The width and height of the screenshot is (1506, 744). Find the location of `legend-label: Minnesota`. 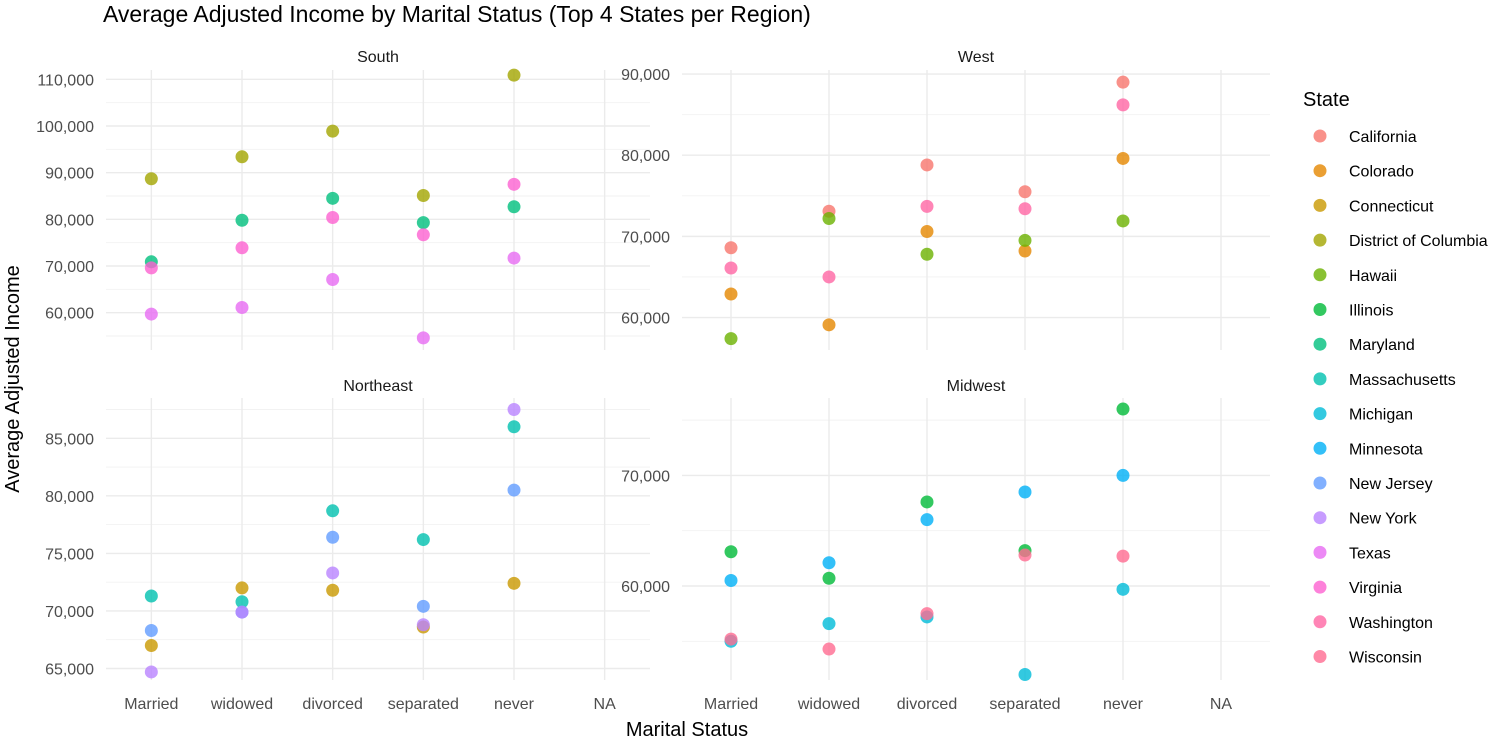

legend-label: Minnesota is located at coordinates (1386, 449).